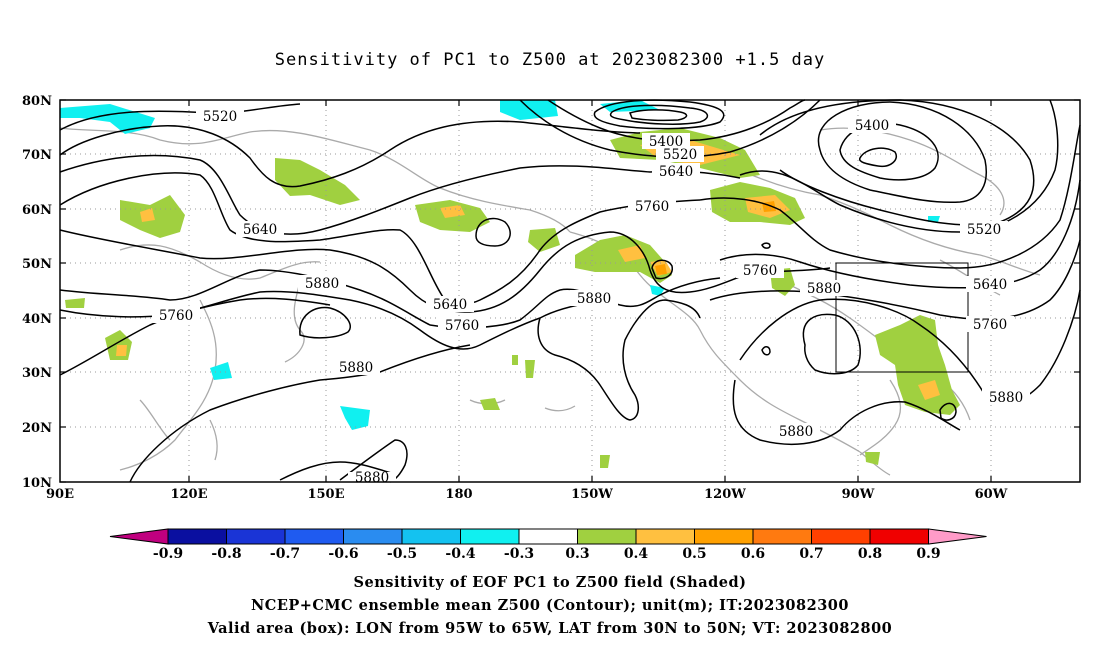 The image size is (1100, 650). Describe the element at coordinates (928, 554) in the screenshot. I see `colorbar-label: 0.9` at that location.